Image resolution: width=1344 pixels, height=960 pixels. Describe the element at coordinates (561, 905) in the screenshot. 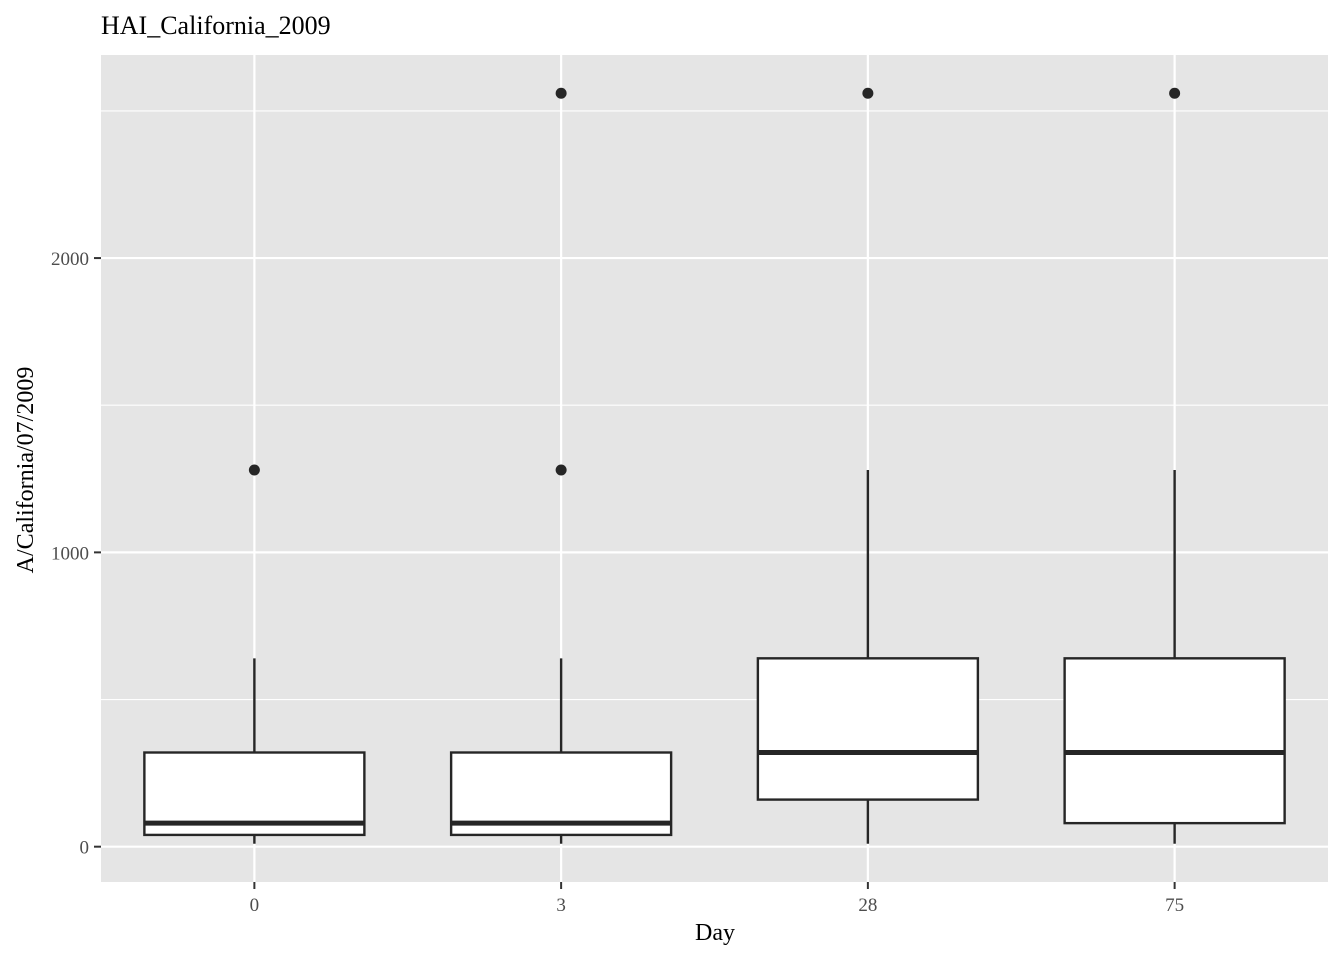

I see `x-tick-label: 3` at that location.